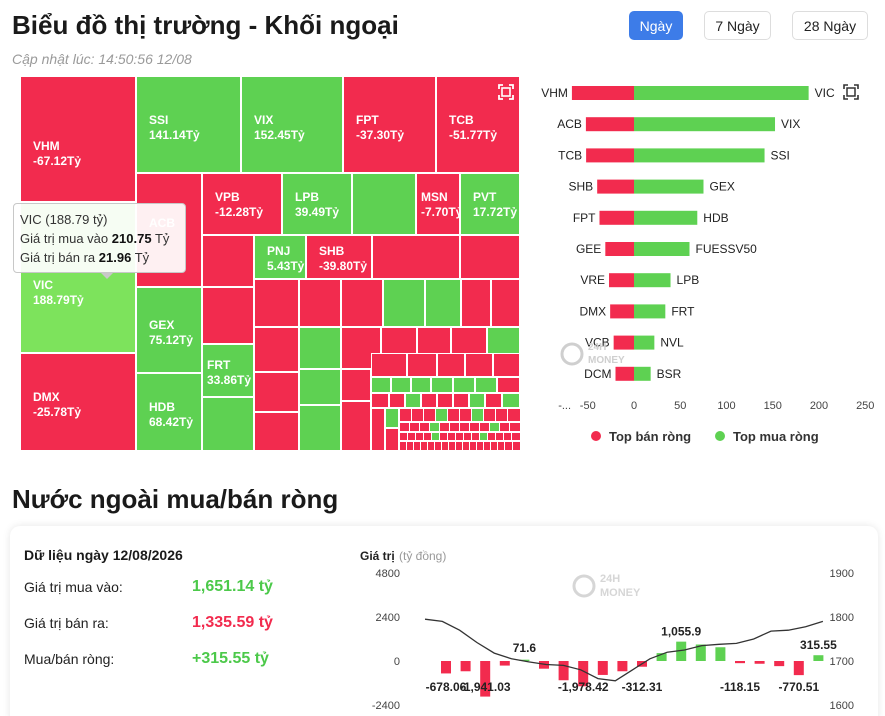 The height and width of the screenshot is (716, 885). What do you see at coordinates (656, 25) in the screenshot?
I see `tab-day: Ngày` at bounding box center [656, 25].